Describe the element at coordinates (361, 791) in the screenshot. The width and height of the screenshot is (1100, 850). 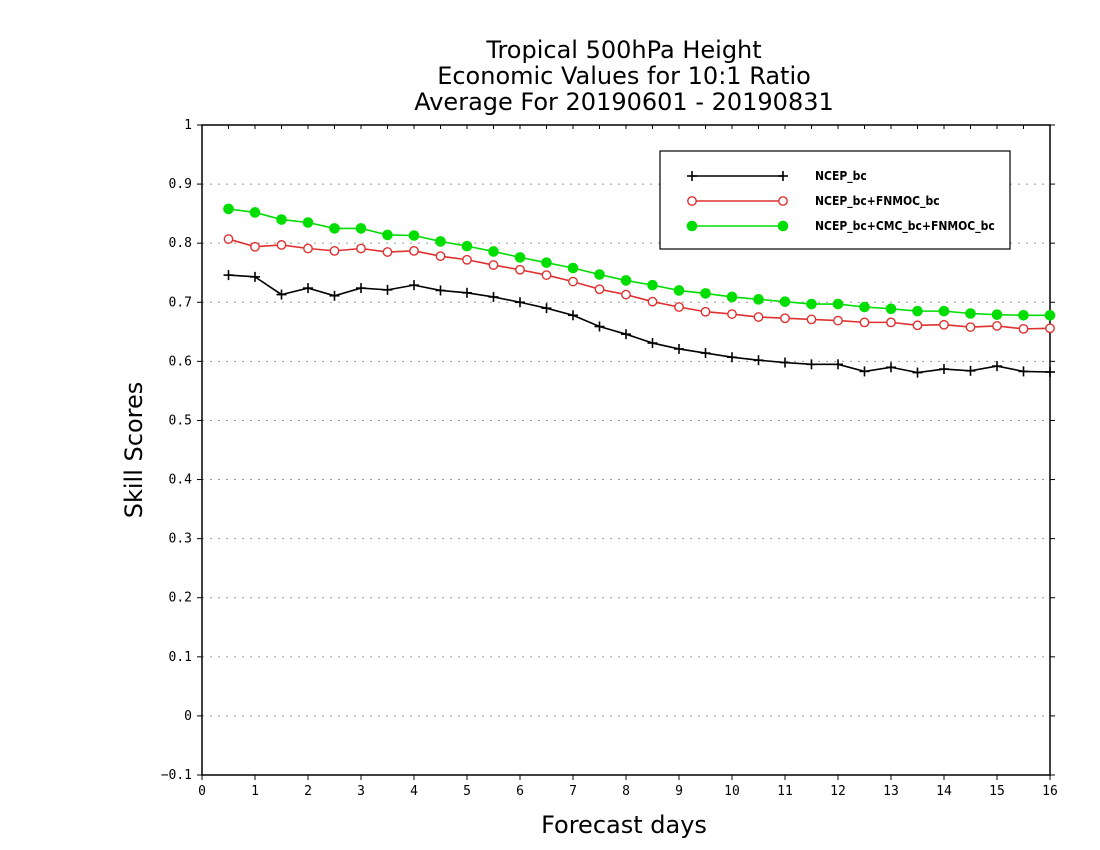
I see `x-tick-label: 3` at that location.